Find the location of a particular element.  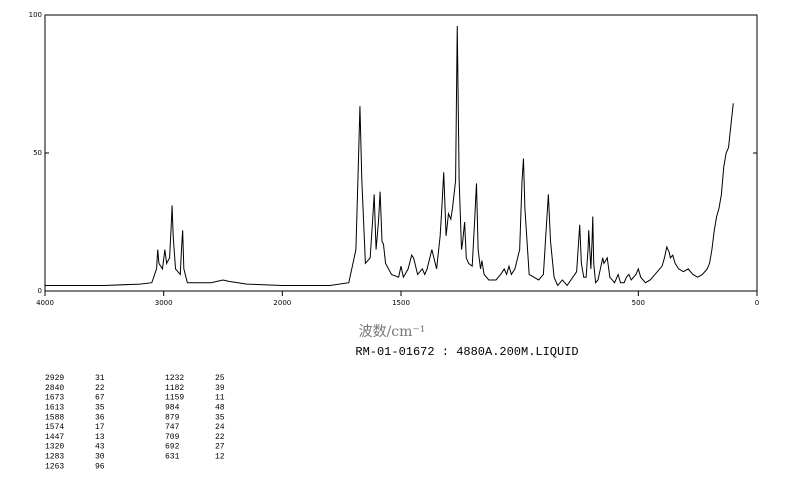

peak-wavenumber: 2929 is located at coordinates (54, 378).